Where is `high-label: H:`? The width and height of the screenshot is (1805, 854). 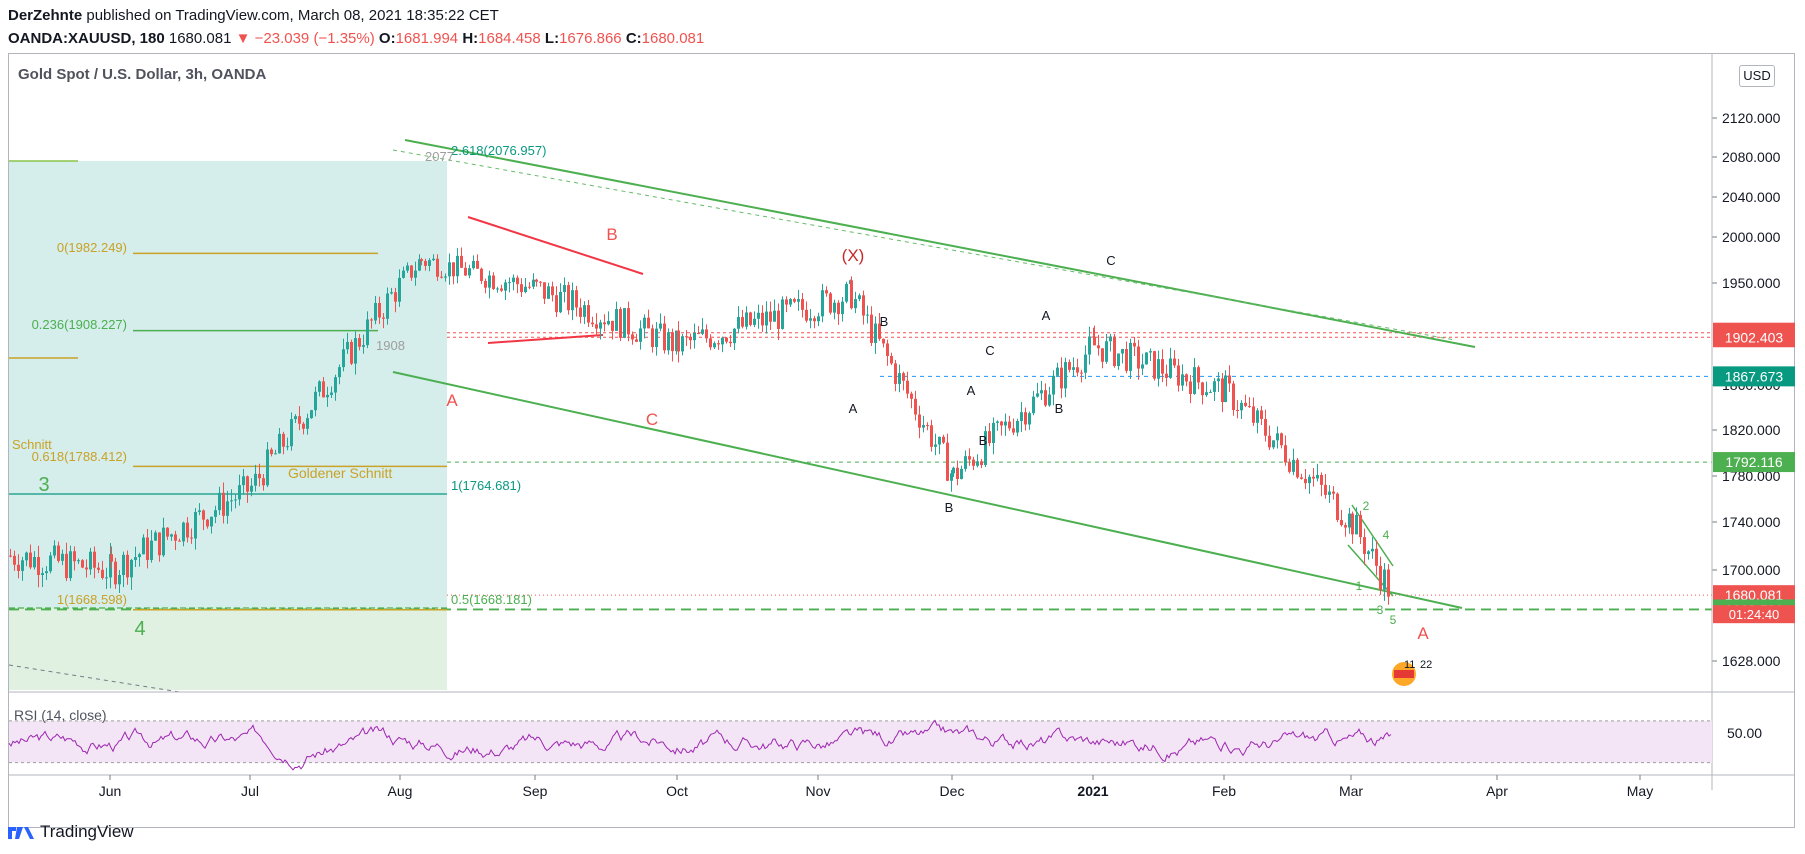 high-label: H: is located at coordinates (470, 38).